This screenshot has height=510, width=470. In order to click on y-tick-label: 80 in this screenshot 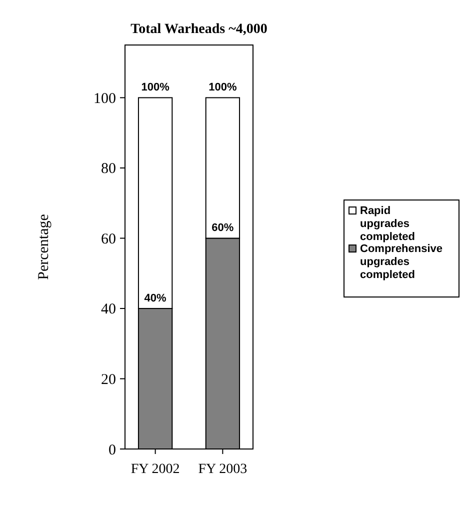, I will do `click(108, 169)`.